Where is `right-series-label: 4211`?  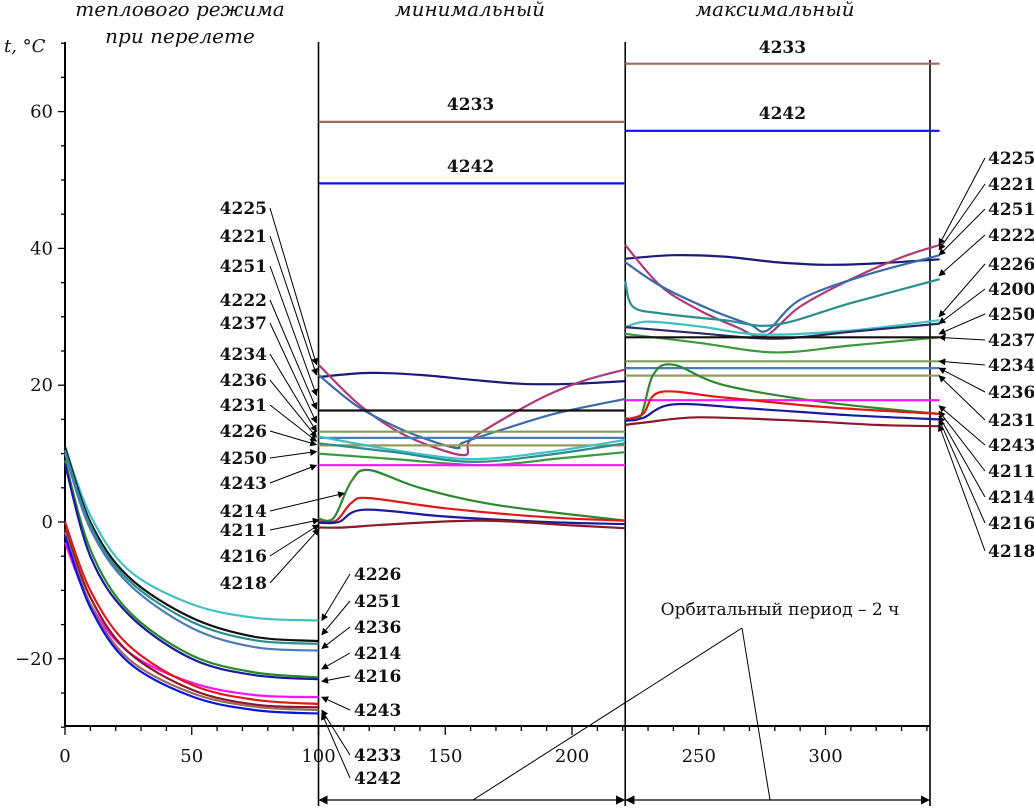
right-series-label: 4211 is located at coordinates (1011, 472).